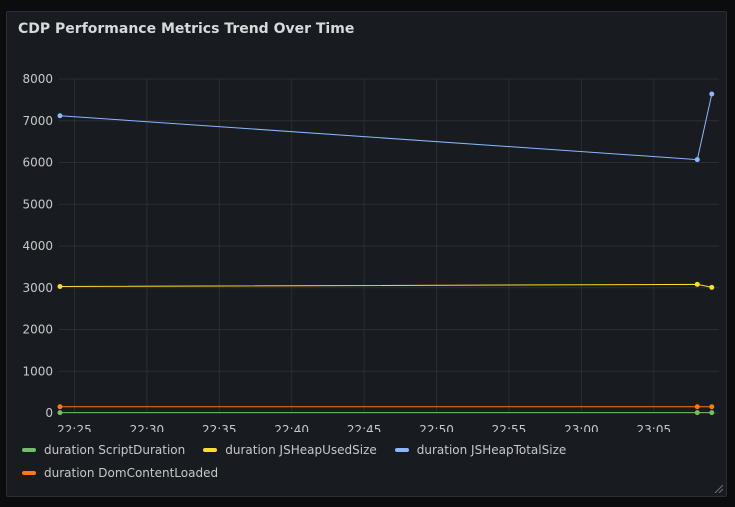 The height and width of the screenshot is (507, 735). What do you see at coordinates (364, 427) in the screenshot?
I see `x-tick-label: 22:45` at bounding box center [364, 427].